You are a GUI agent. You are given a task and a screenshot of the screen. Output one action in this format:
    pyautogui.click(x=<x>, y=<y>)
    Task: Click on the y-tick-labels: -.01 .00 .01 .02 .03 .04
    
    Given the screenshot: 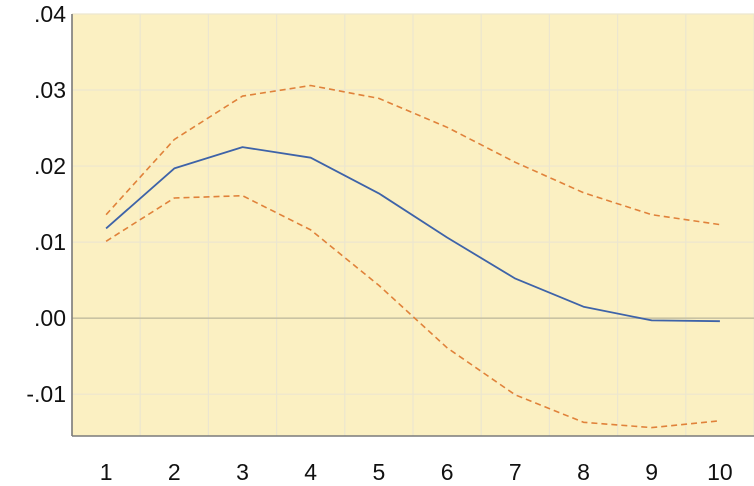 What is the action you would take?
    pyautogui.click(x=46, y=204)
    